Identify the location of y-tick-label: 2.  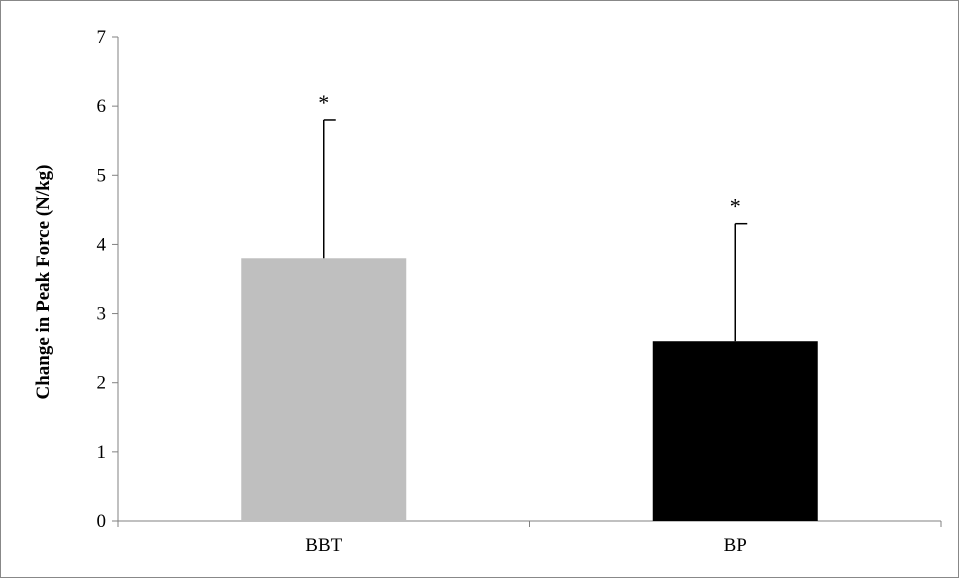
(102, 383).